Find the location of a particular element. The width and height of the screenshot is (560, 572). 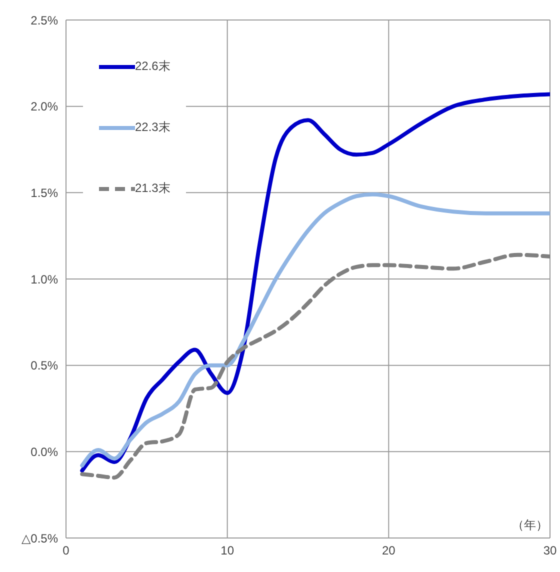

y-tick-label: △0.5% is located at coordinates (40, 538).